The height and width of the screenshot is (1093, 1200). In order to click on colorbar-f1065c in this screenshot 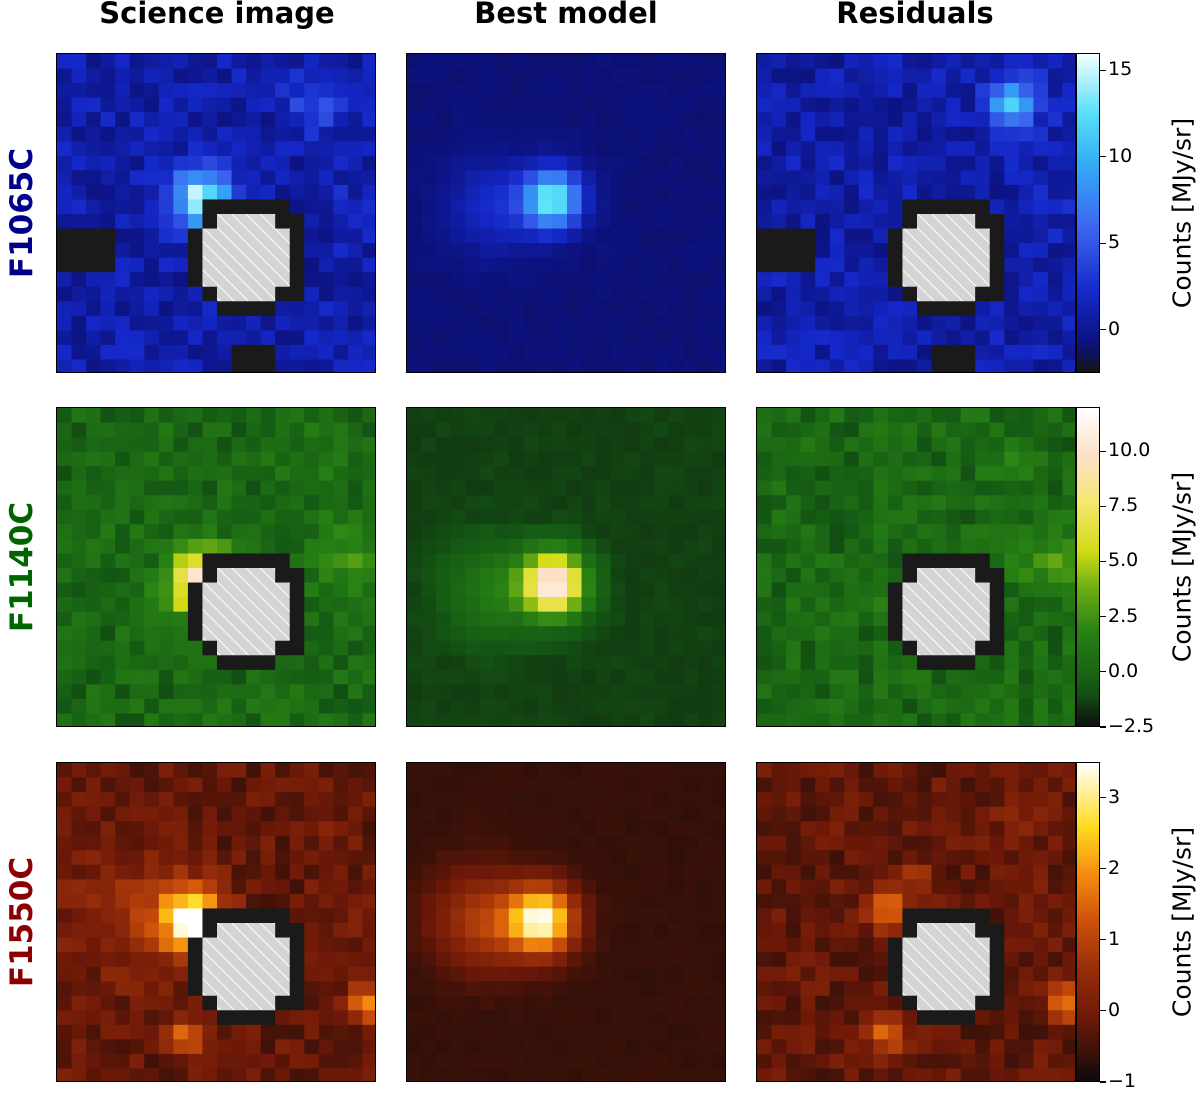, I will do `click(1088, 213)`.